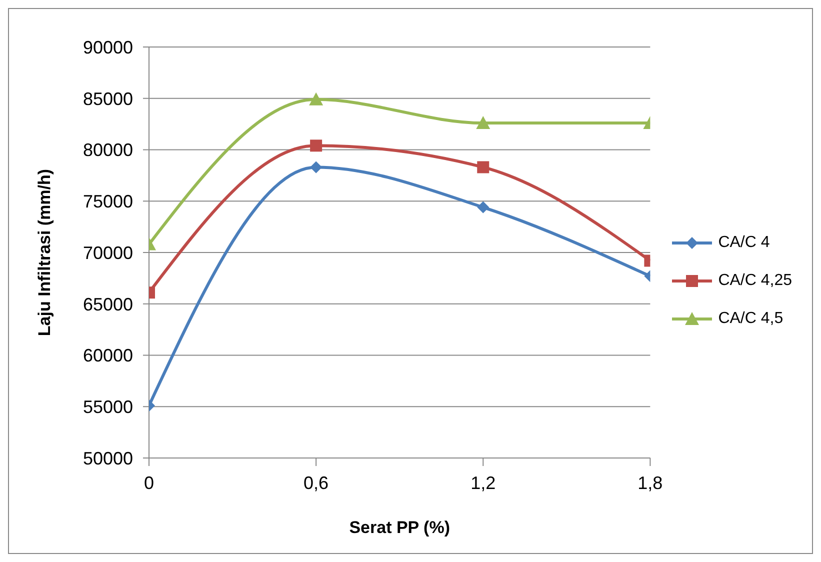 This screenshot has height=562, width=821. What do you see at coordinates (316, 482) in the screenshot?
I see `x-tick-label: 0,6` at bounding box center [316, 482].